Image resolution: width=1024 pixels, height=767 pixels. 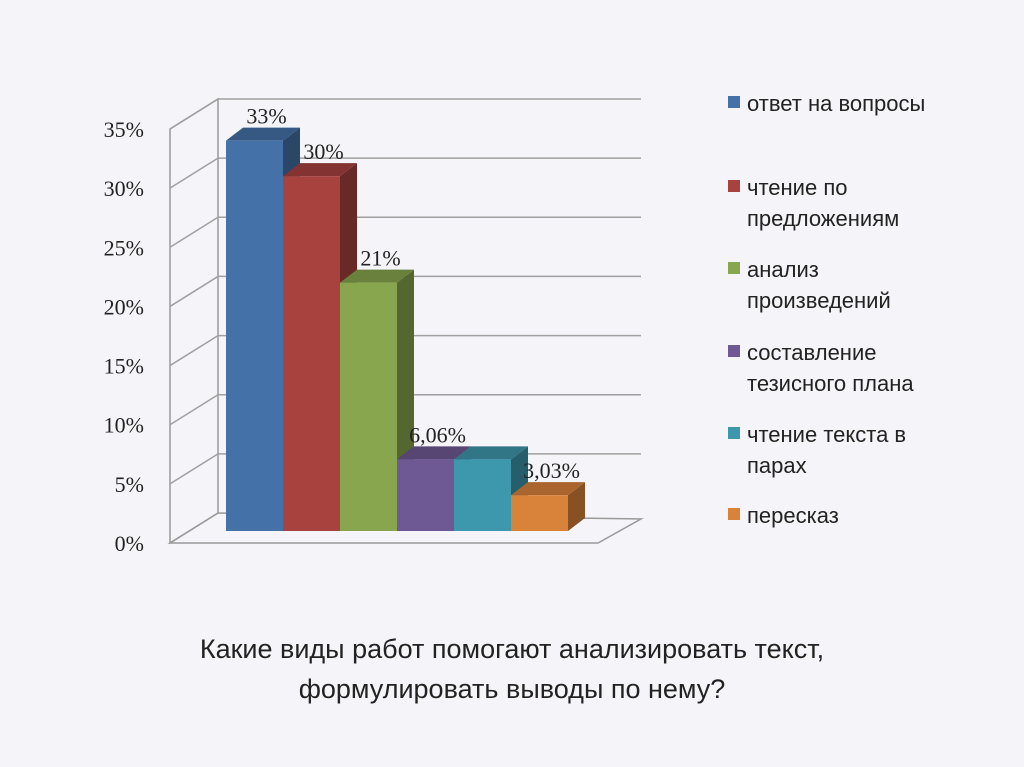 What do you see at coordinates (783, 269) in the screenshot?
I see `legend-label: анализ` at bounding box center [783, 269].